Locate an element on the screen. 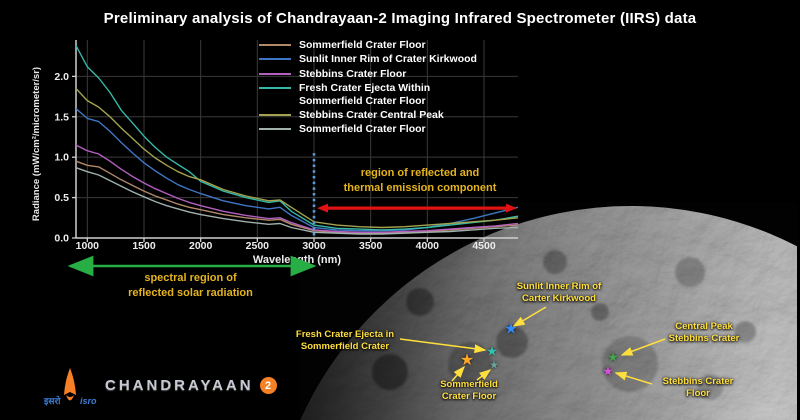 This screenshot has width=800, height=420. isro-latin-text: isro is located at coordinates (88, 401).